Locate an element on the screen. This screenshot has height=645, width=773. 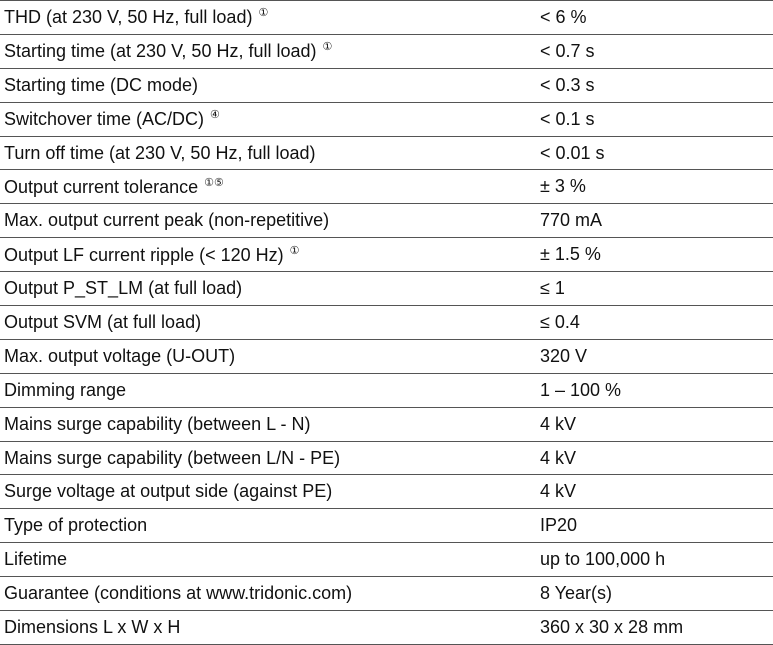
row-label: Max. output voltage (U-OUT) is located at coordinates (120, 355).